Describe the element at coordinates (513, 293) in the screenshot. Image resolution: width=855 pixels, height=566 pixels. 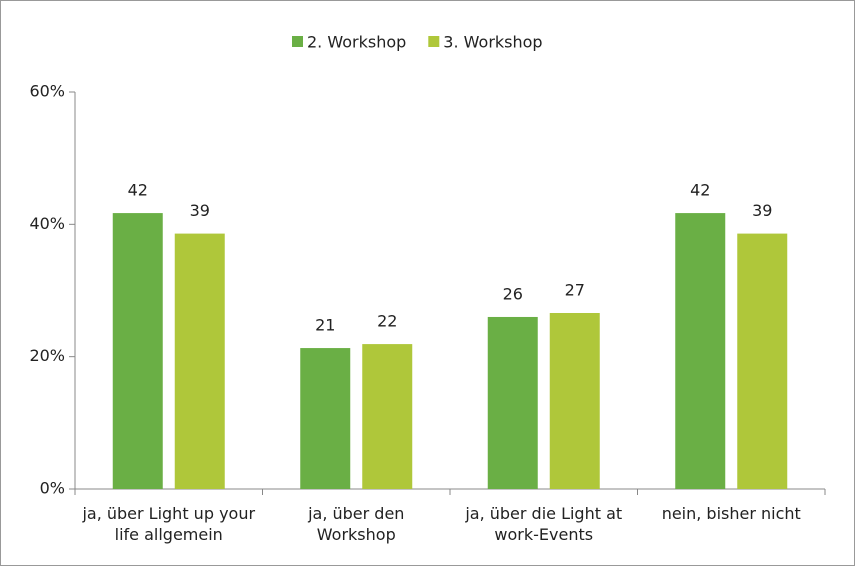
I see `data-label: 26` at that location.